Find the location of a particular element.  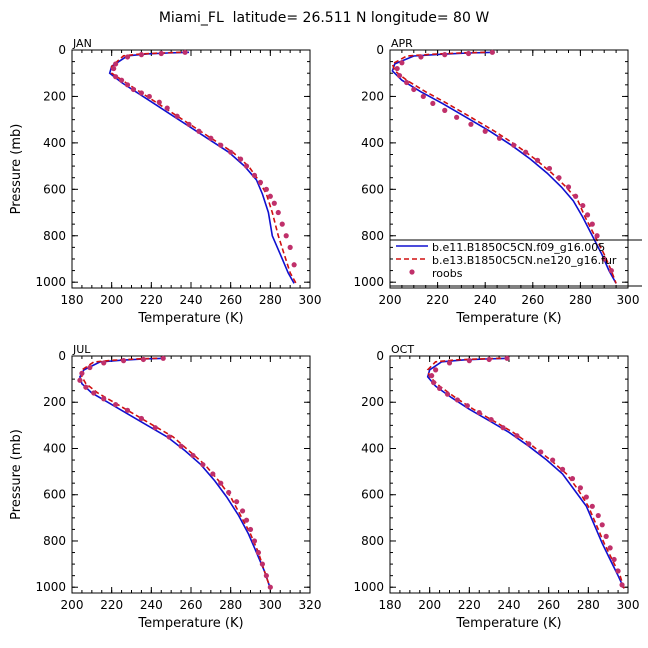

y-tick-label: 800 is located at coordinates (54, 541).